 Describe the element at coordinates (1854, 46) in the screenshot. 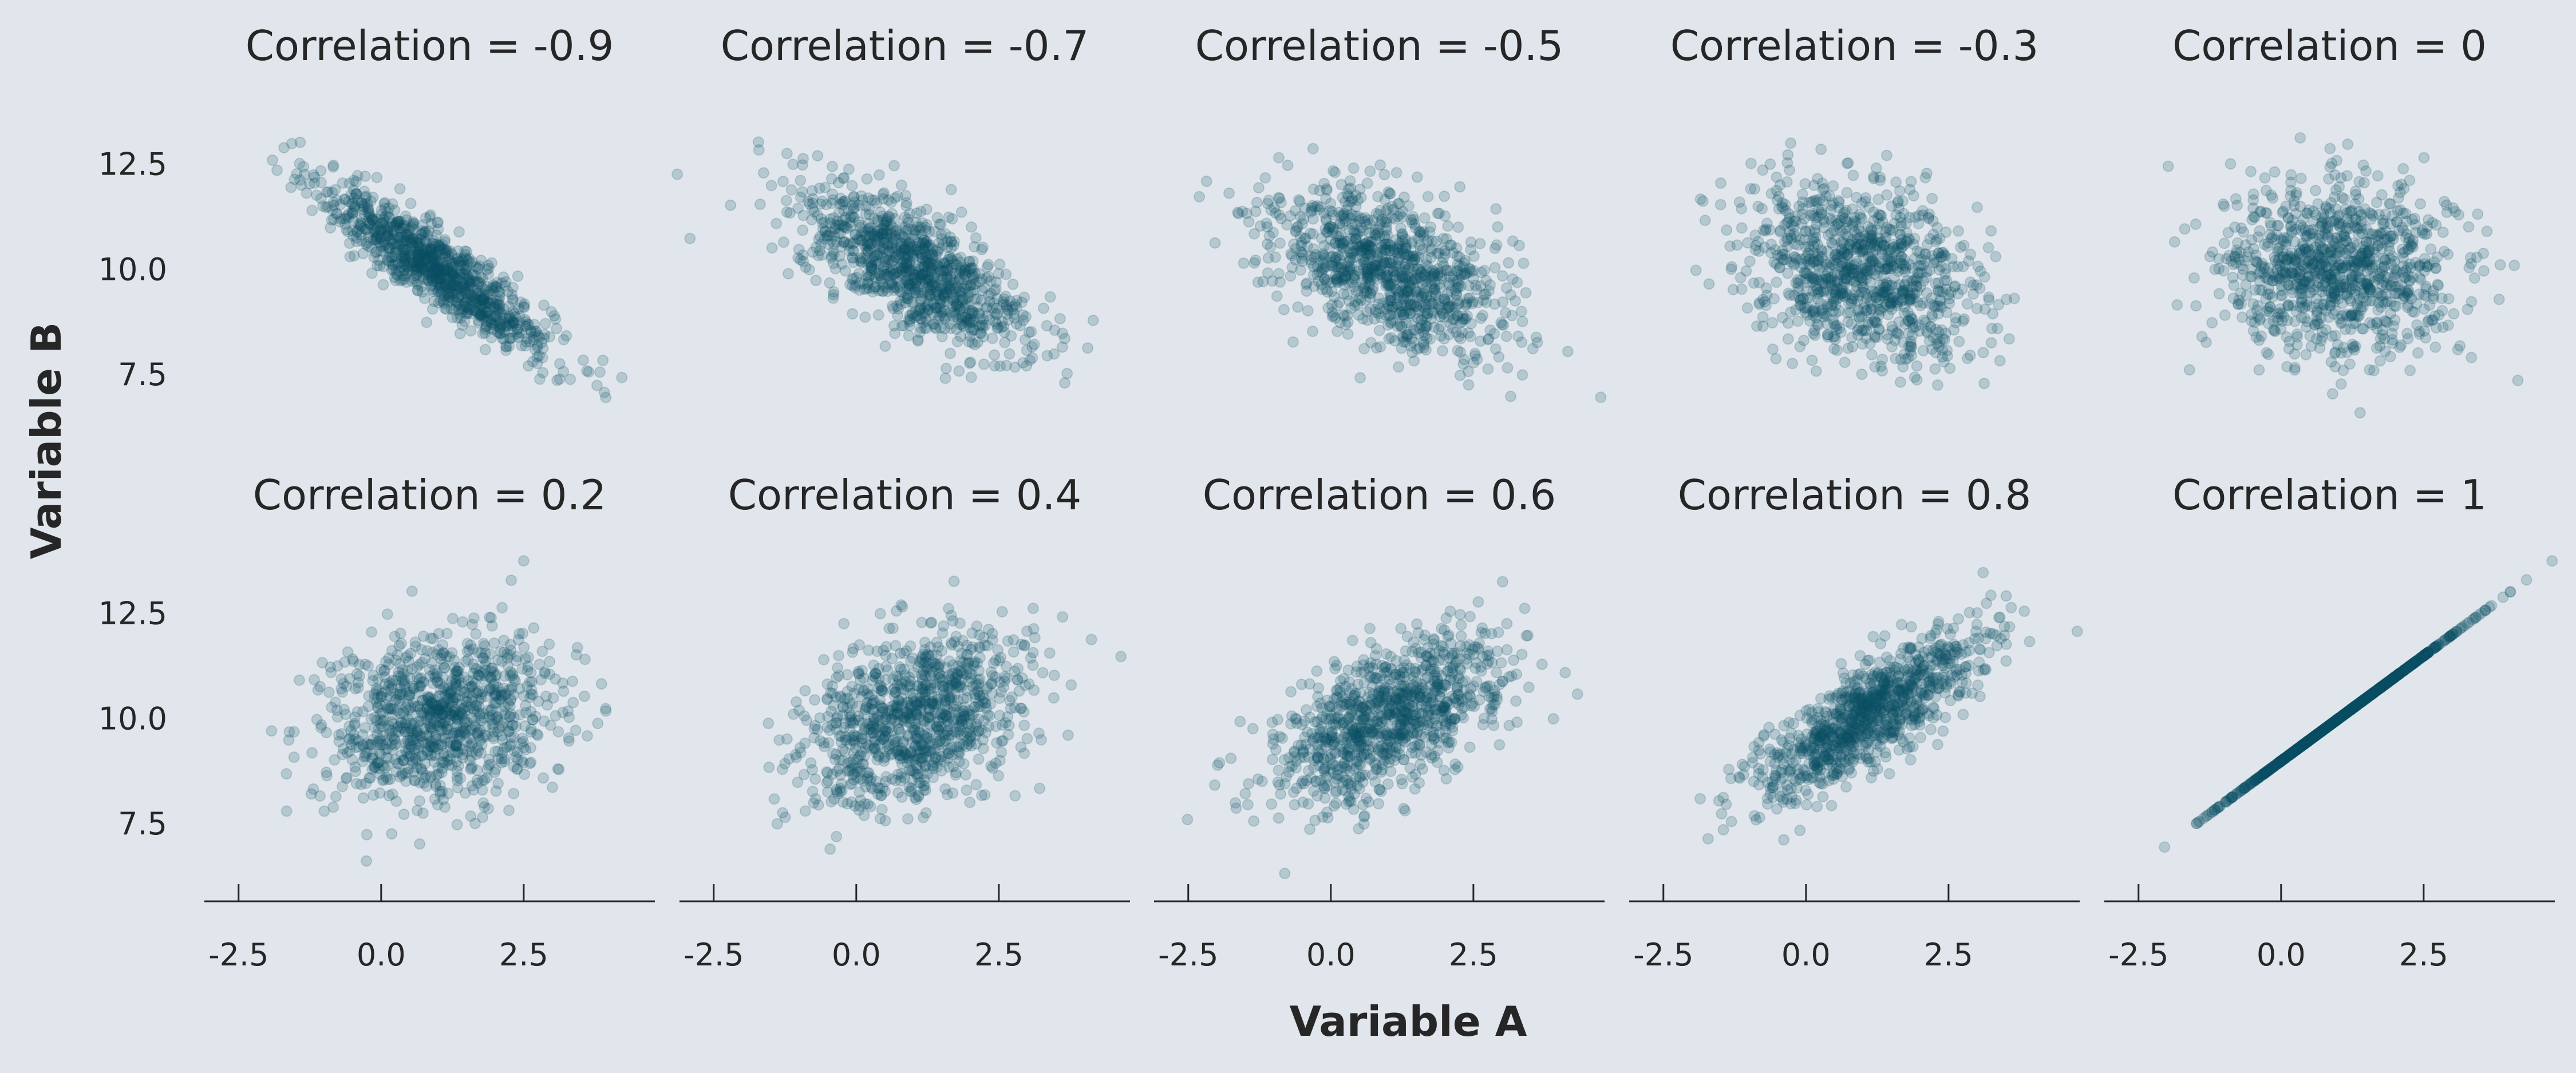

I see `panel-title: Correlation = -0.3` at that location.